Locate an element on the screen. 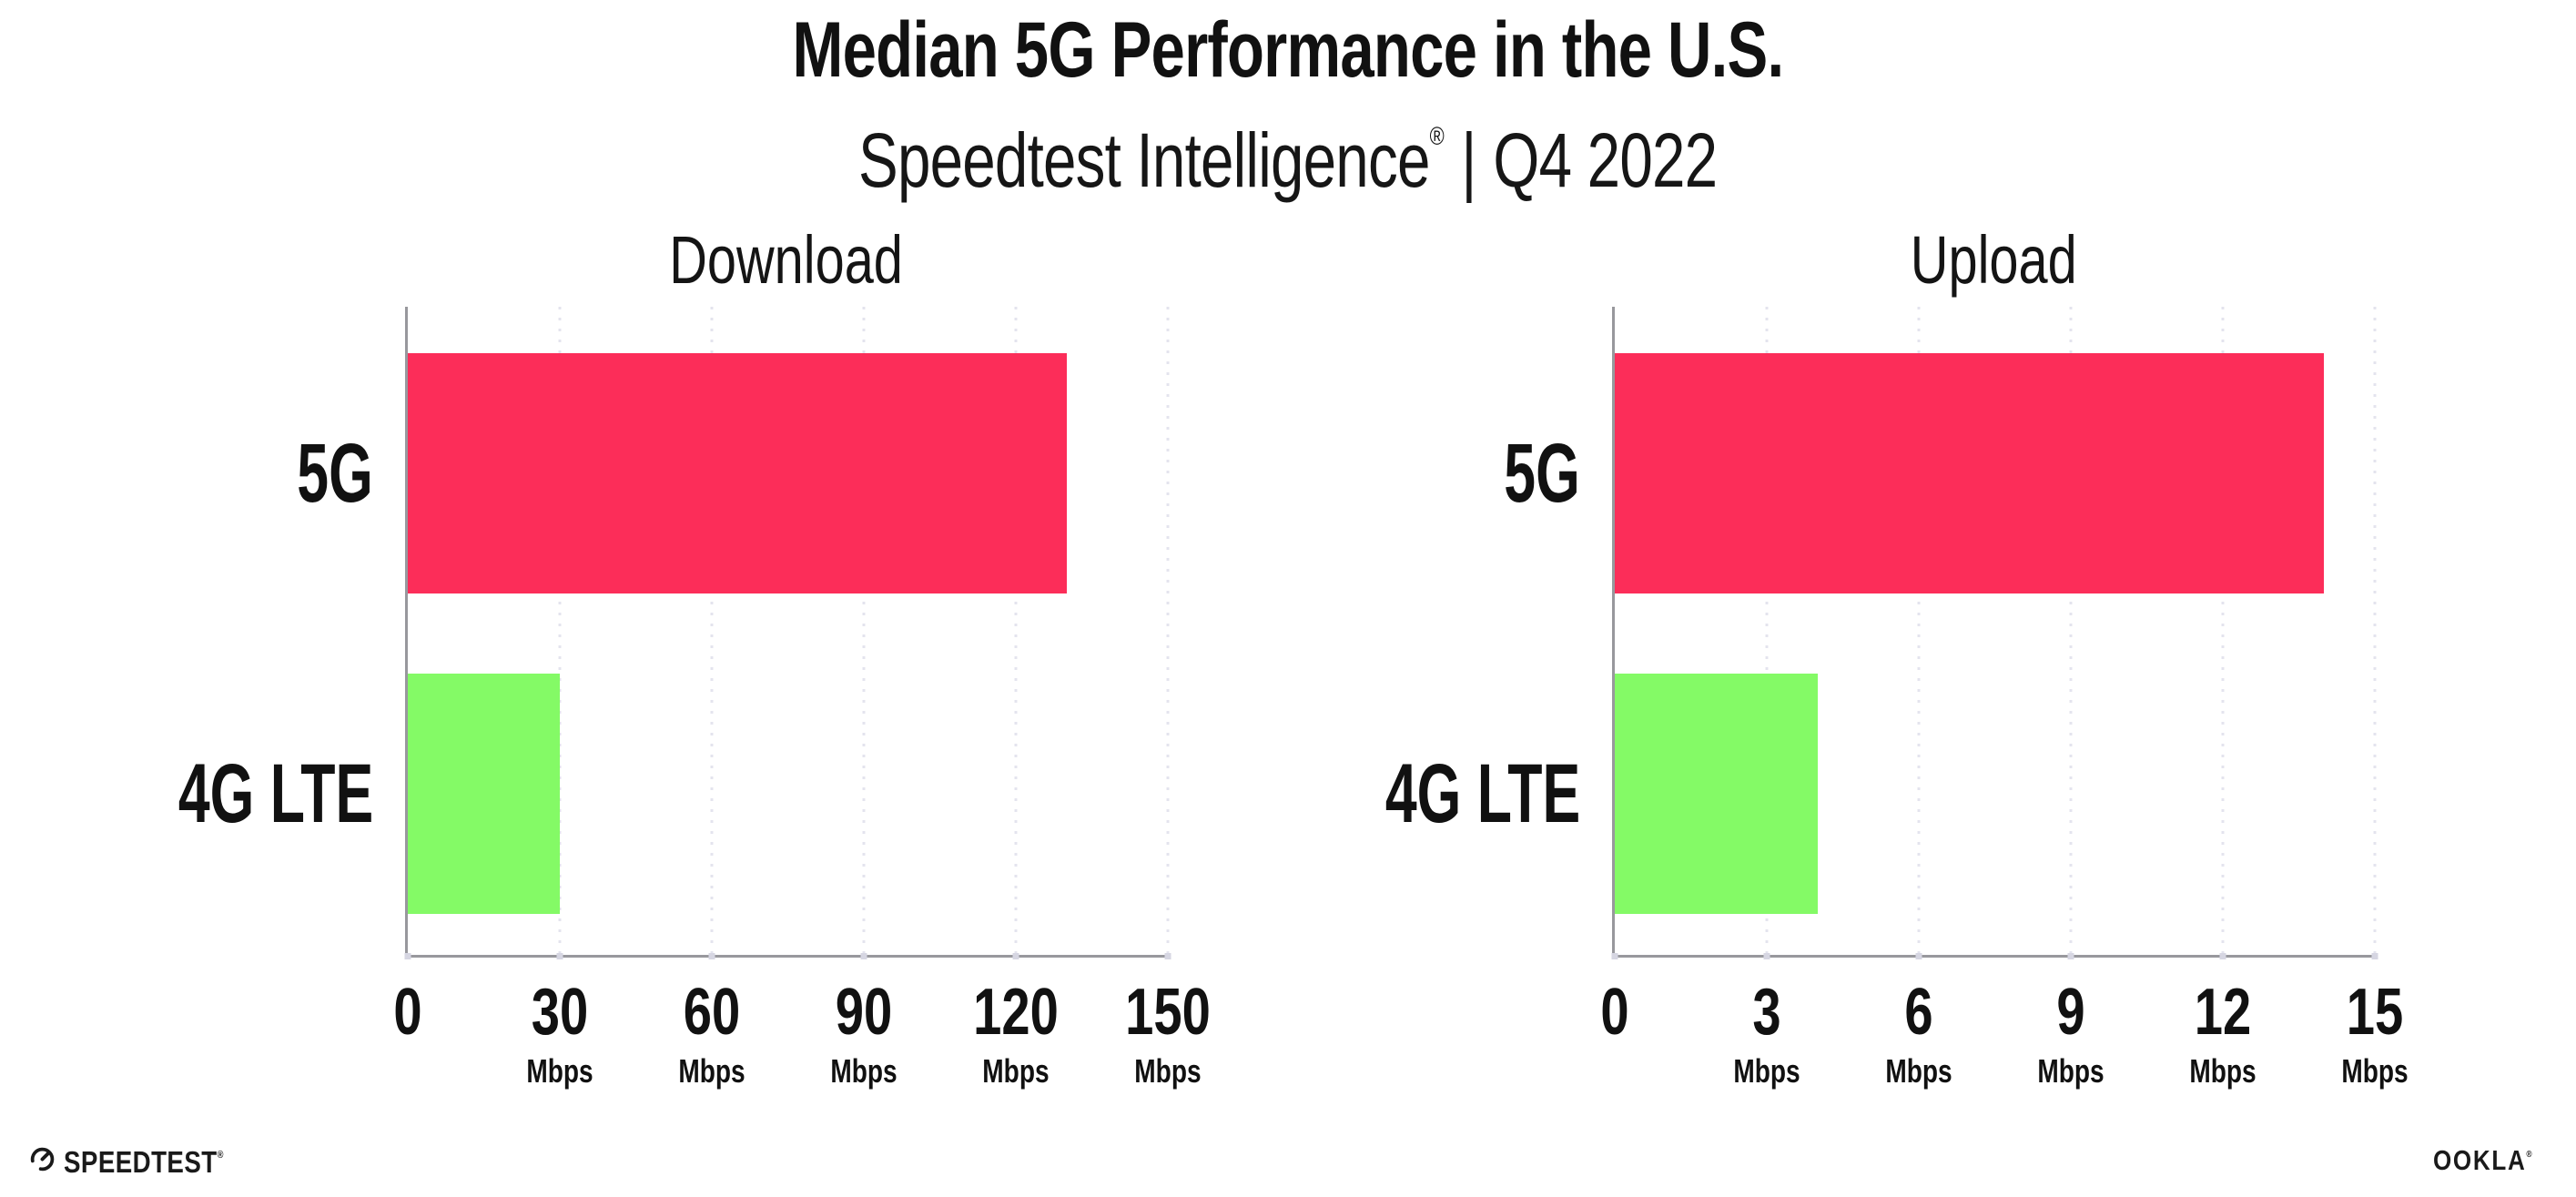 Image resolution: width=2576 pixels, height=1197 pixels. speedtest-reg-icon: ® is located at coordinates (220, 1156).